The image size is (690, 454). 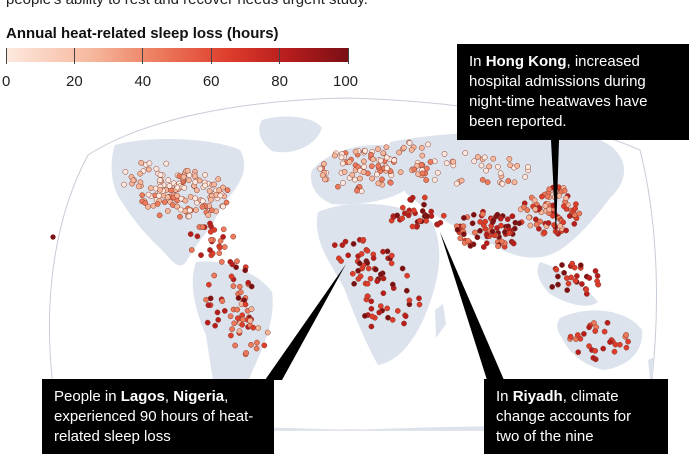 What do you see at coordinates (74, 81) in the screenshot?
I see `legend-tick-label: 20` at bounding box center [74, 81].